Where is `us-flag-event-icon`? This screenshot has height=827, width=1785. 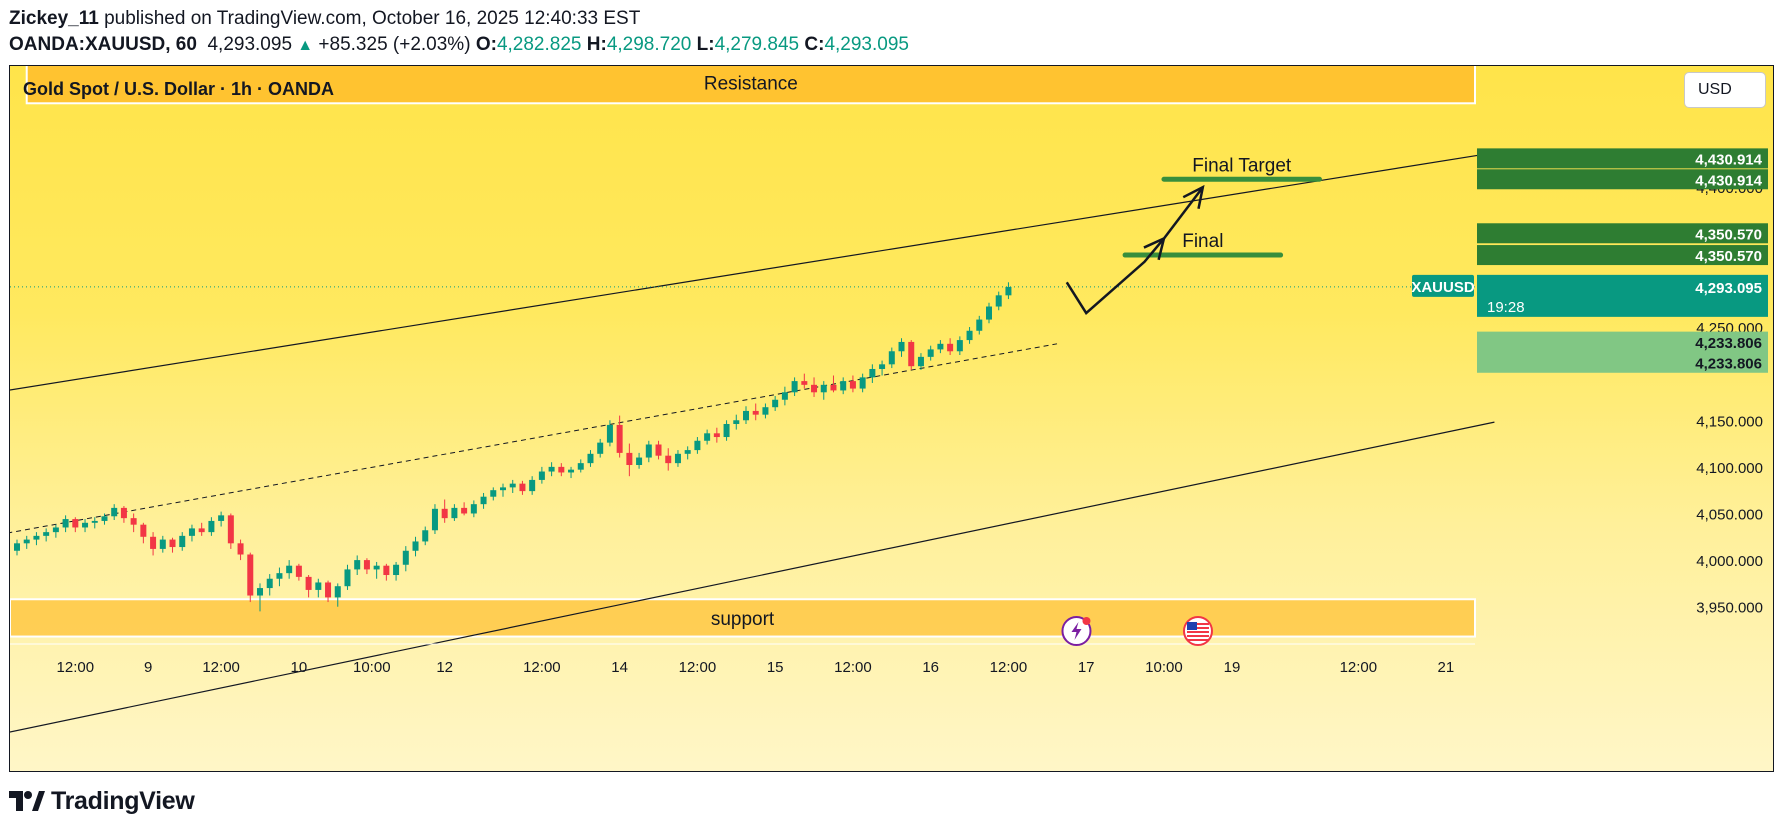 us-flag-event-icon is located at coordinates (1197, 631).